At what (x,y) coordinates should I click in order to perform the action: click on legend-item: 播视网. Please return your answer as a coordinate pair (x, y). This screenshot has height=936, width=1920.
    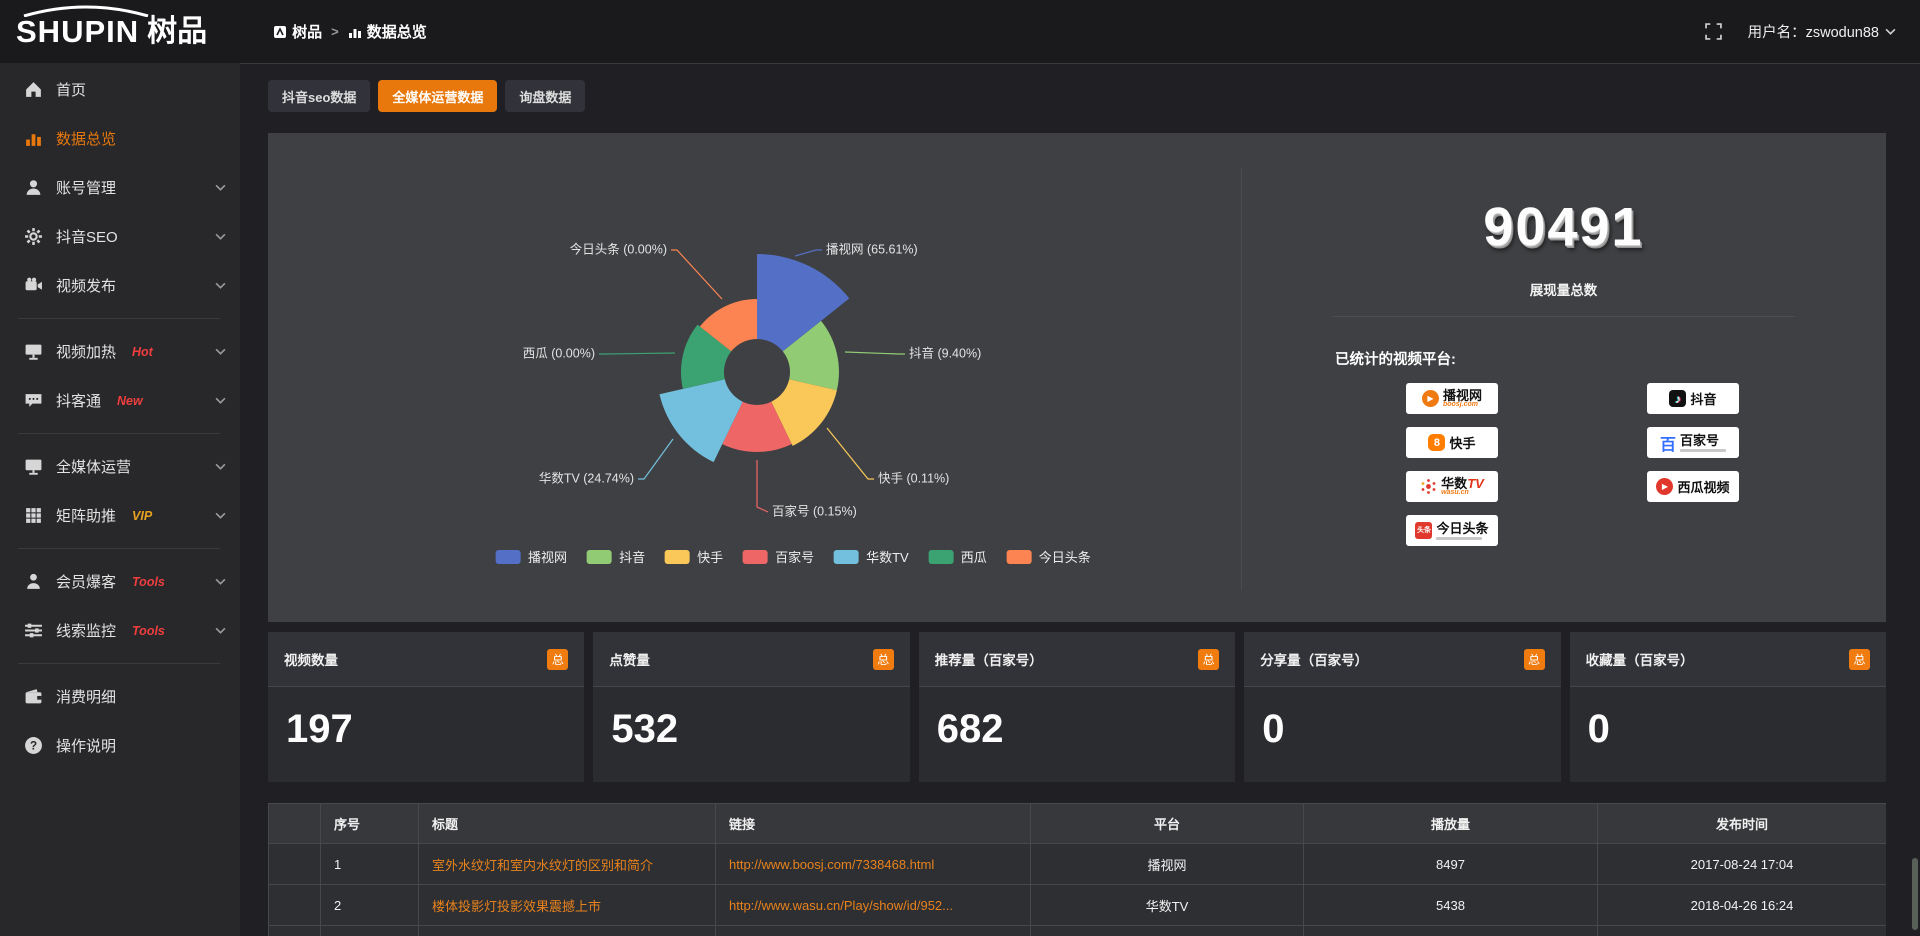
    Looking at the image, I should click on (531, 556).